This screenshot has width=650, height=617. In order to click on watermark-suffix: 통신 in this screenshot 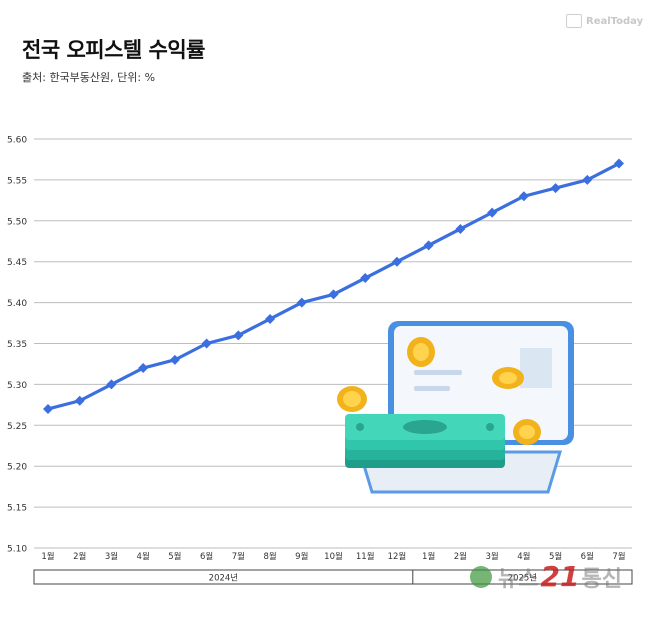, I will do `click(601, 579)`.